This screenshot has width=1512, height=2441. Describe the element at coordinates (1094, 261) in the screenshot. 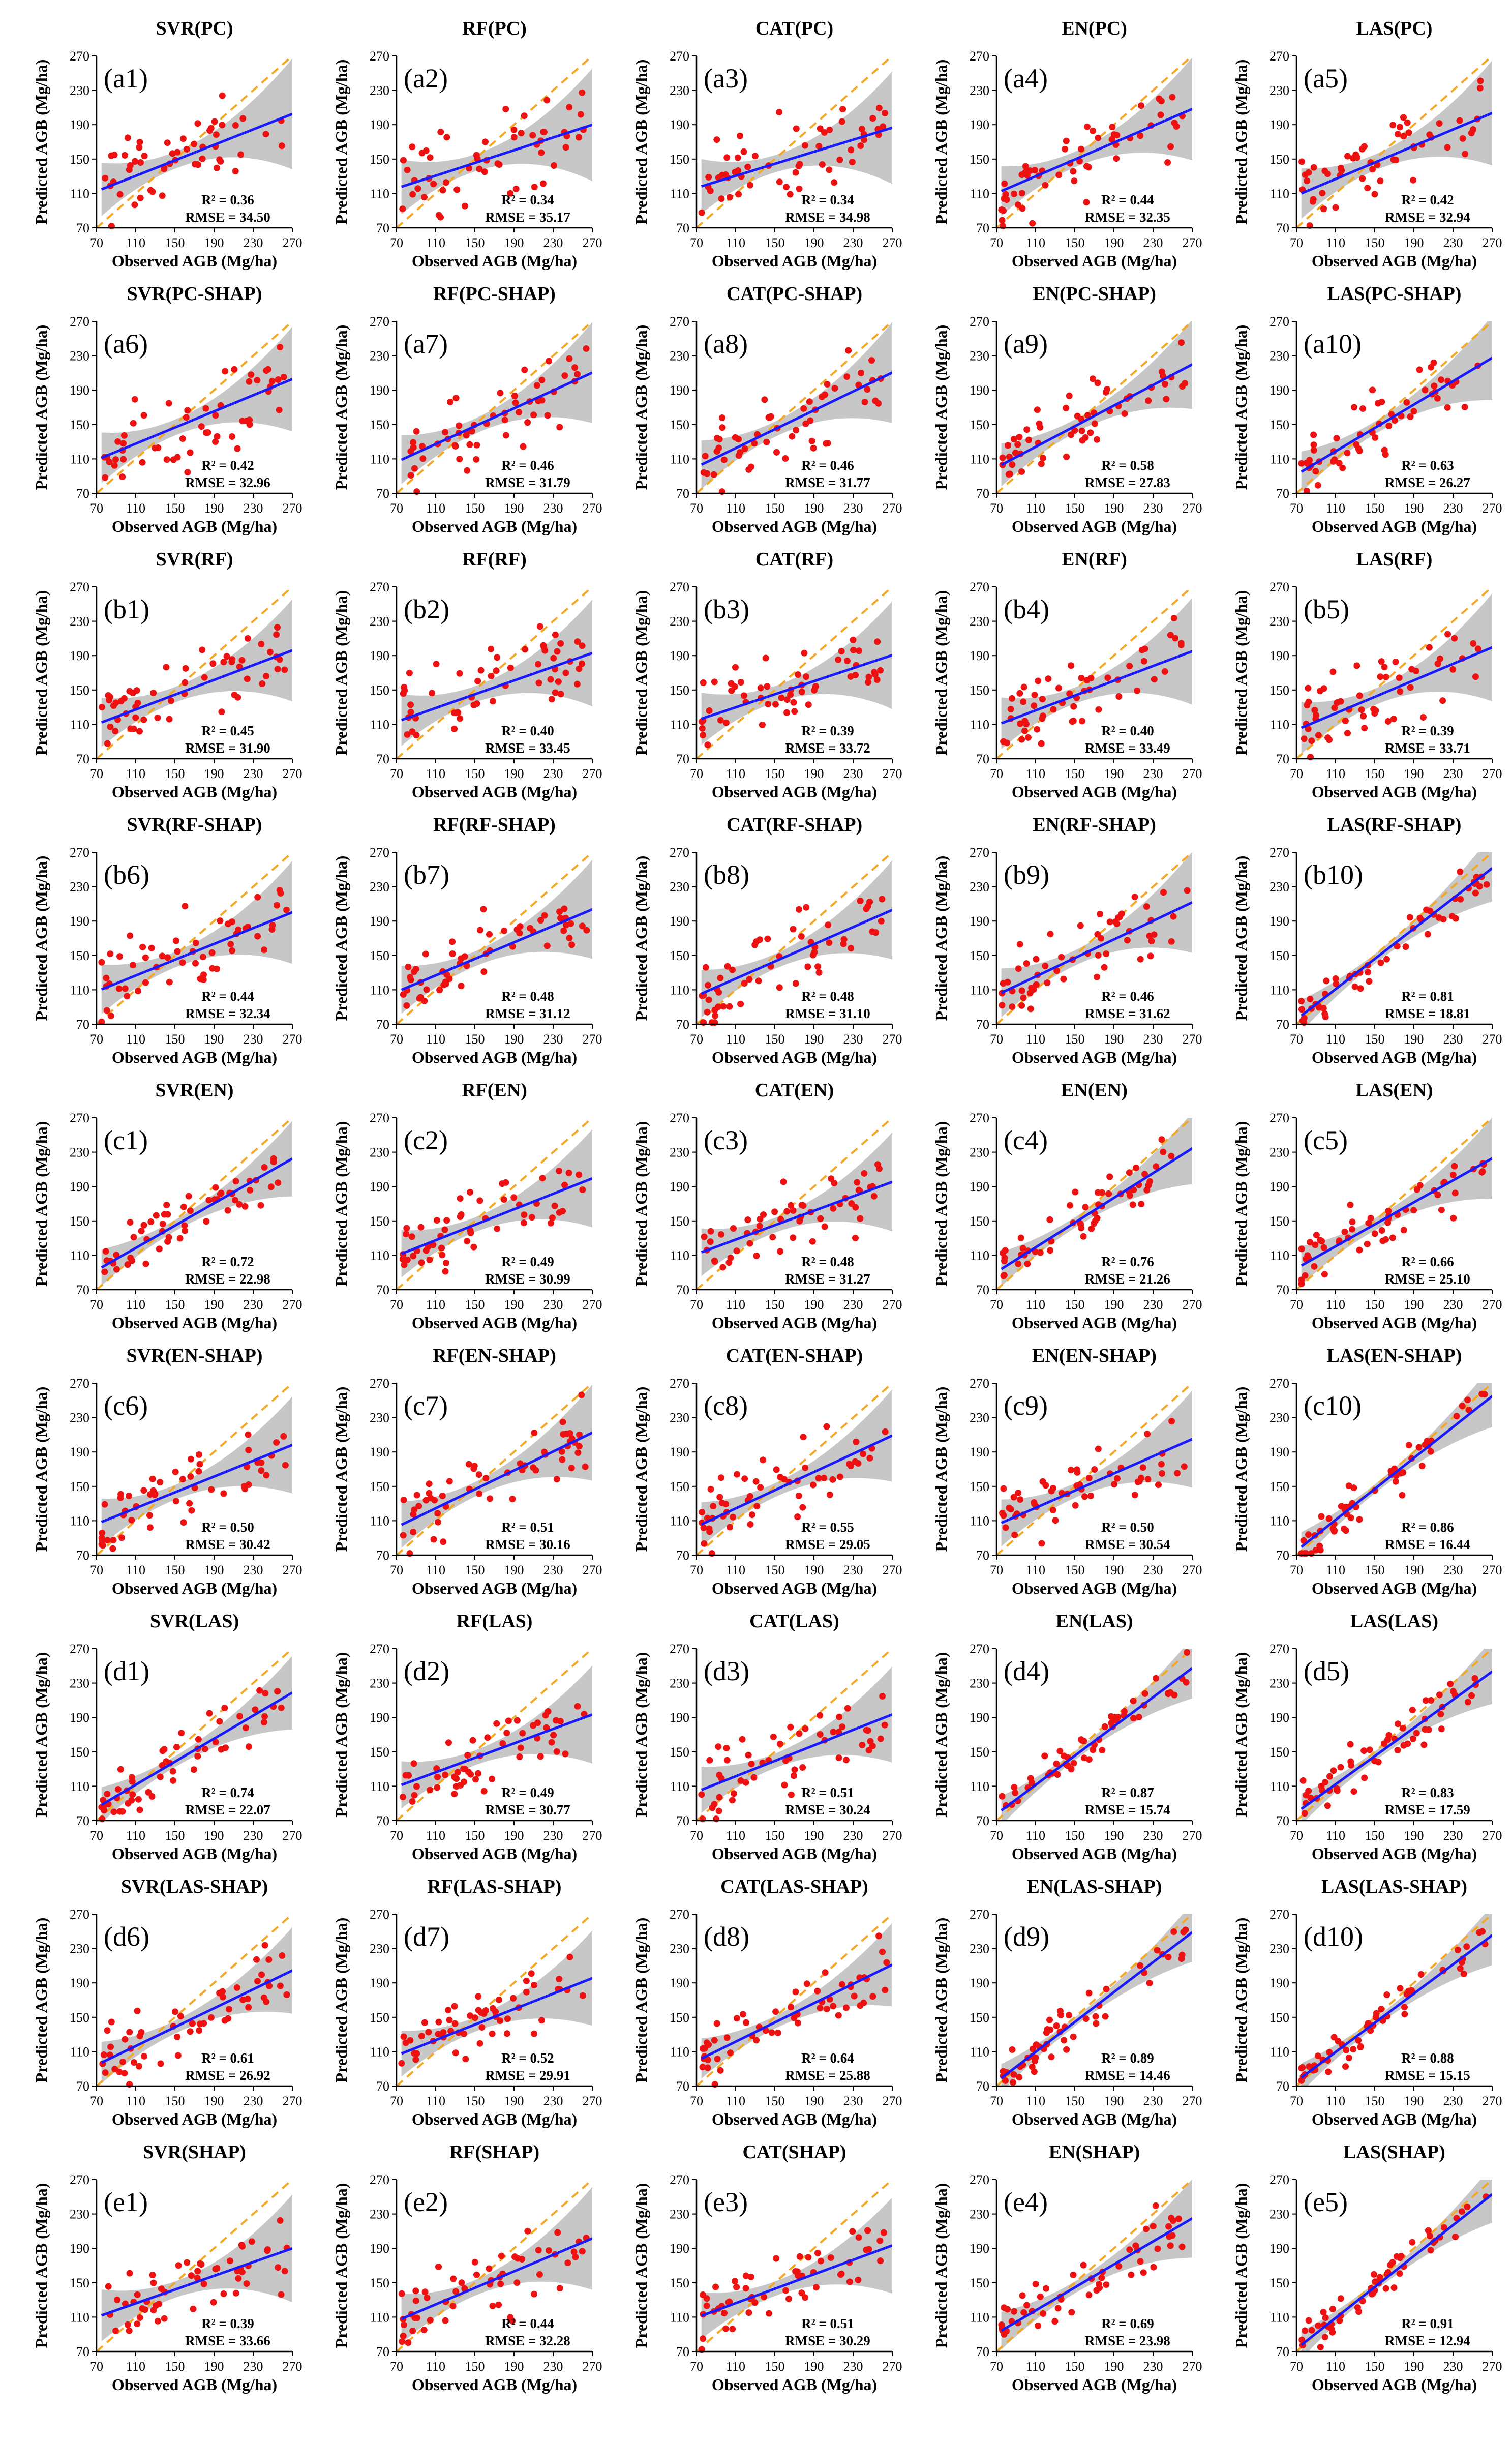

I see `x-axis-title: Observed AGB (Mg/ha)` at that location.